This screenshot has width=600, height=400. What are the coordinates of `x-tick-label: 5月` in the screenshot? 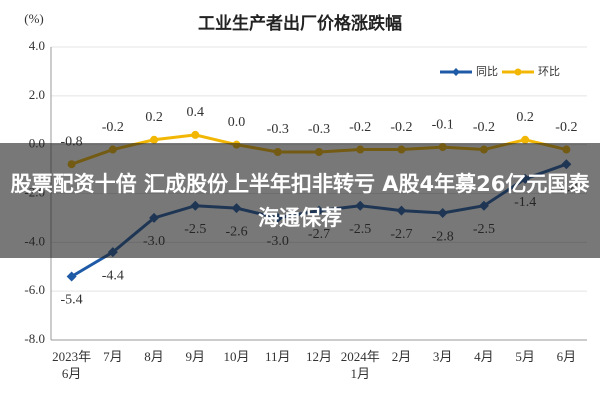 It's located at (525, 356).